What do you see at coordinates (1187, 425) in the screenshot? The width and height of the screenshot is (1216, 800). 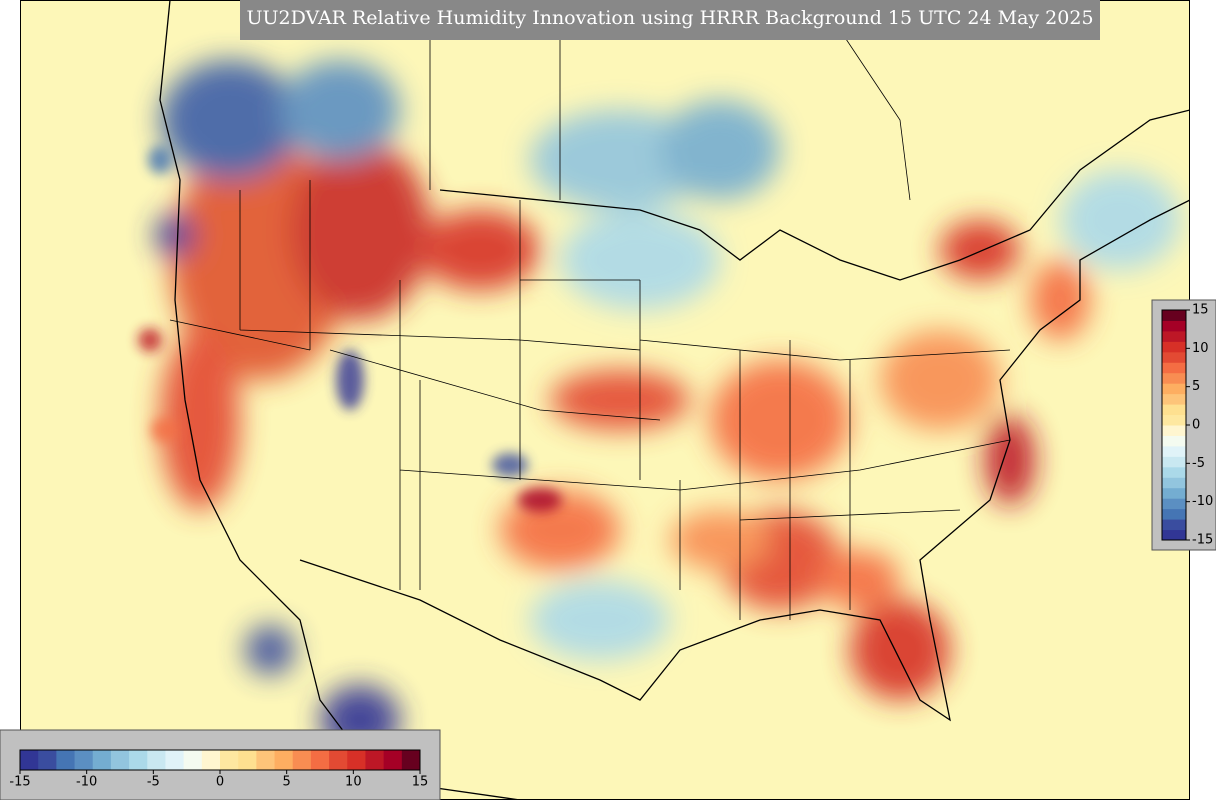 I see `colorbar-vertical: -15 -10 -5 0 5 10 15` at bounding box center [1187, 425].